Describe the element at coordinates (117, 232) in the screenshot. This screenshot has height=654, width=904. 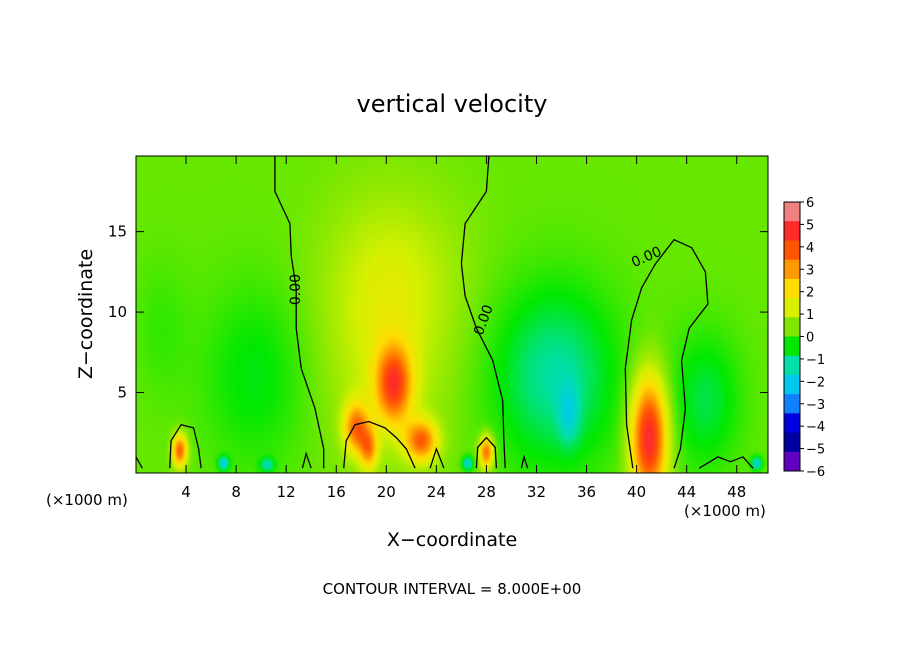
I see `y-tick-label: 15` at that location.